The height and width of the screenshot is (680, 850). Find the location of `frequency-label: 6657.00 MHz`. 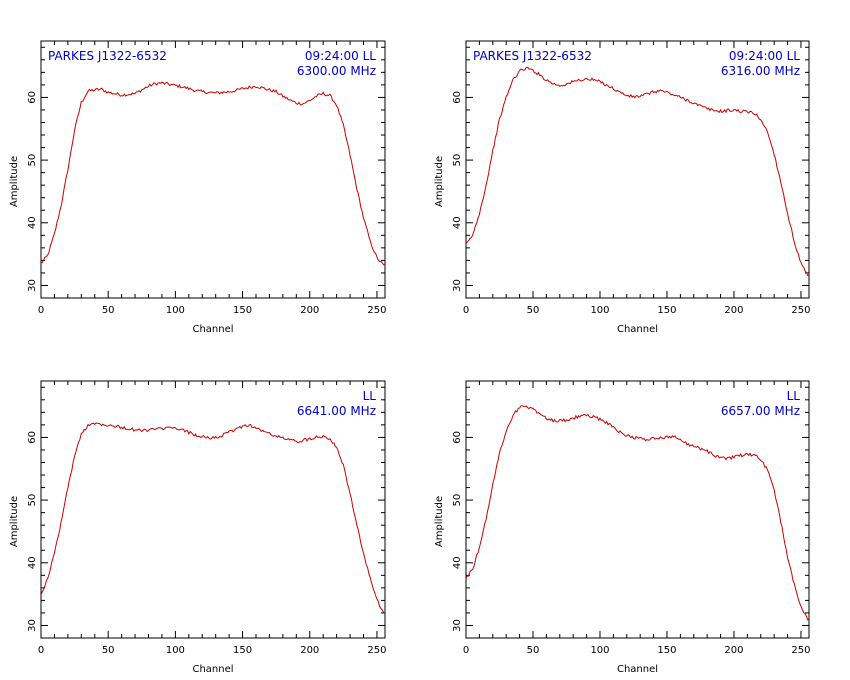

frequency-label: 6657.00 MHz is located at coordinates (760, 411).